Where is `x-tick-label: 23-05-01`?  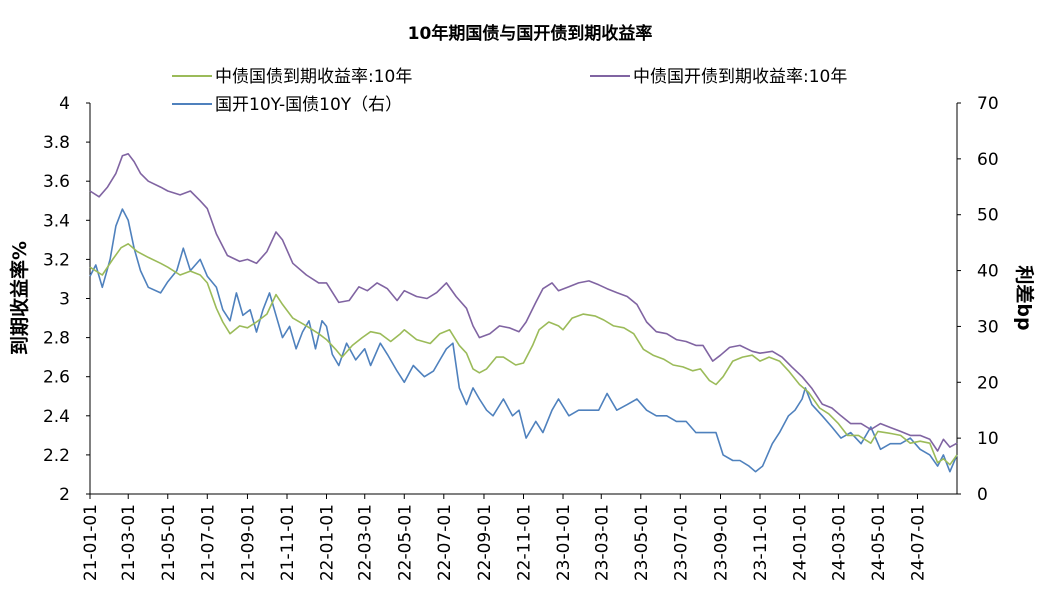
x-tick-label: 23-05-01 is located at coordinates (642, 542).